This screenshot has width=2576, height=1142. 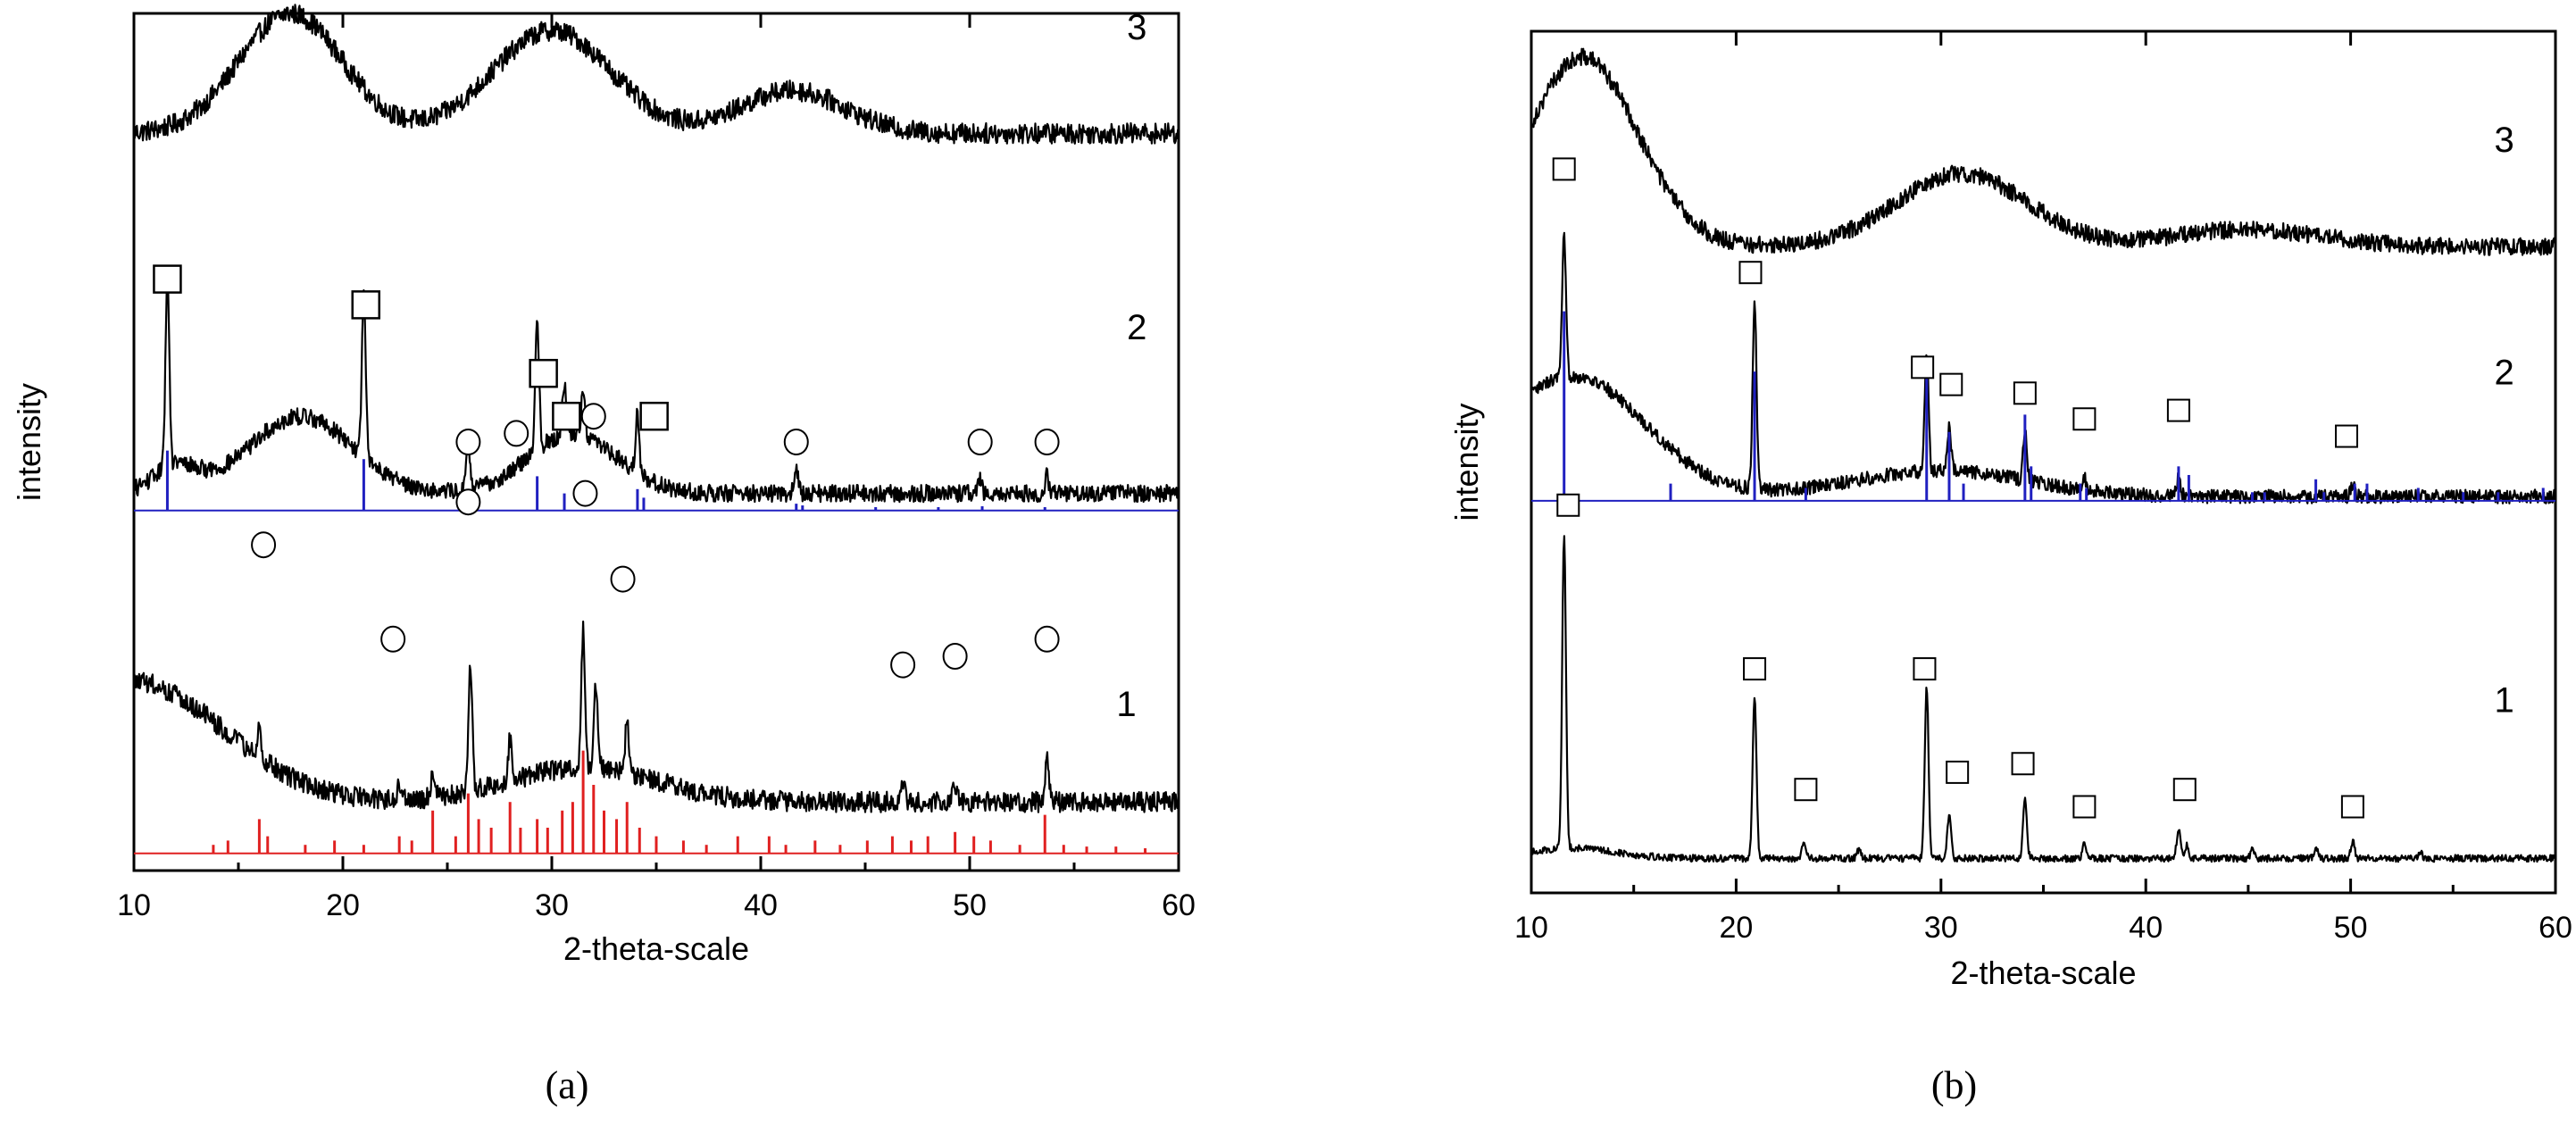 What do you see at coordinates (1954, 1085) in the screenshot?
I see `panel-label: (b)` at bounding box center [1954, 1085].